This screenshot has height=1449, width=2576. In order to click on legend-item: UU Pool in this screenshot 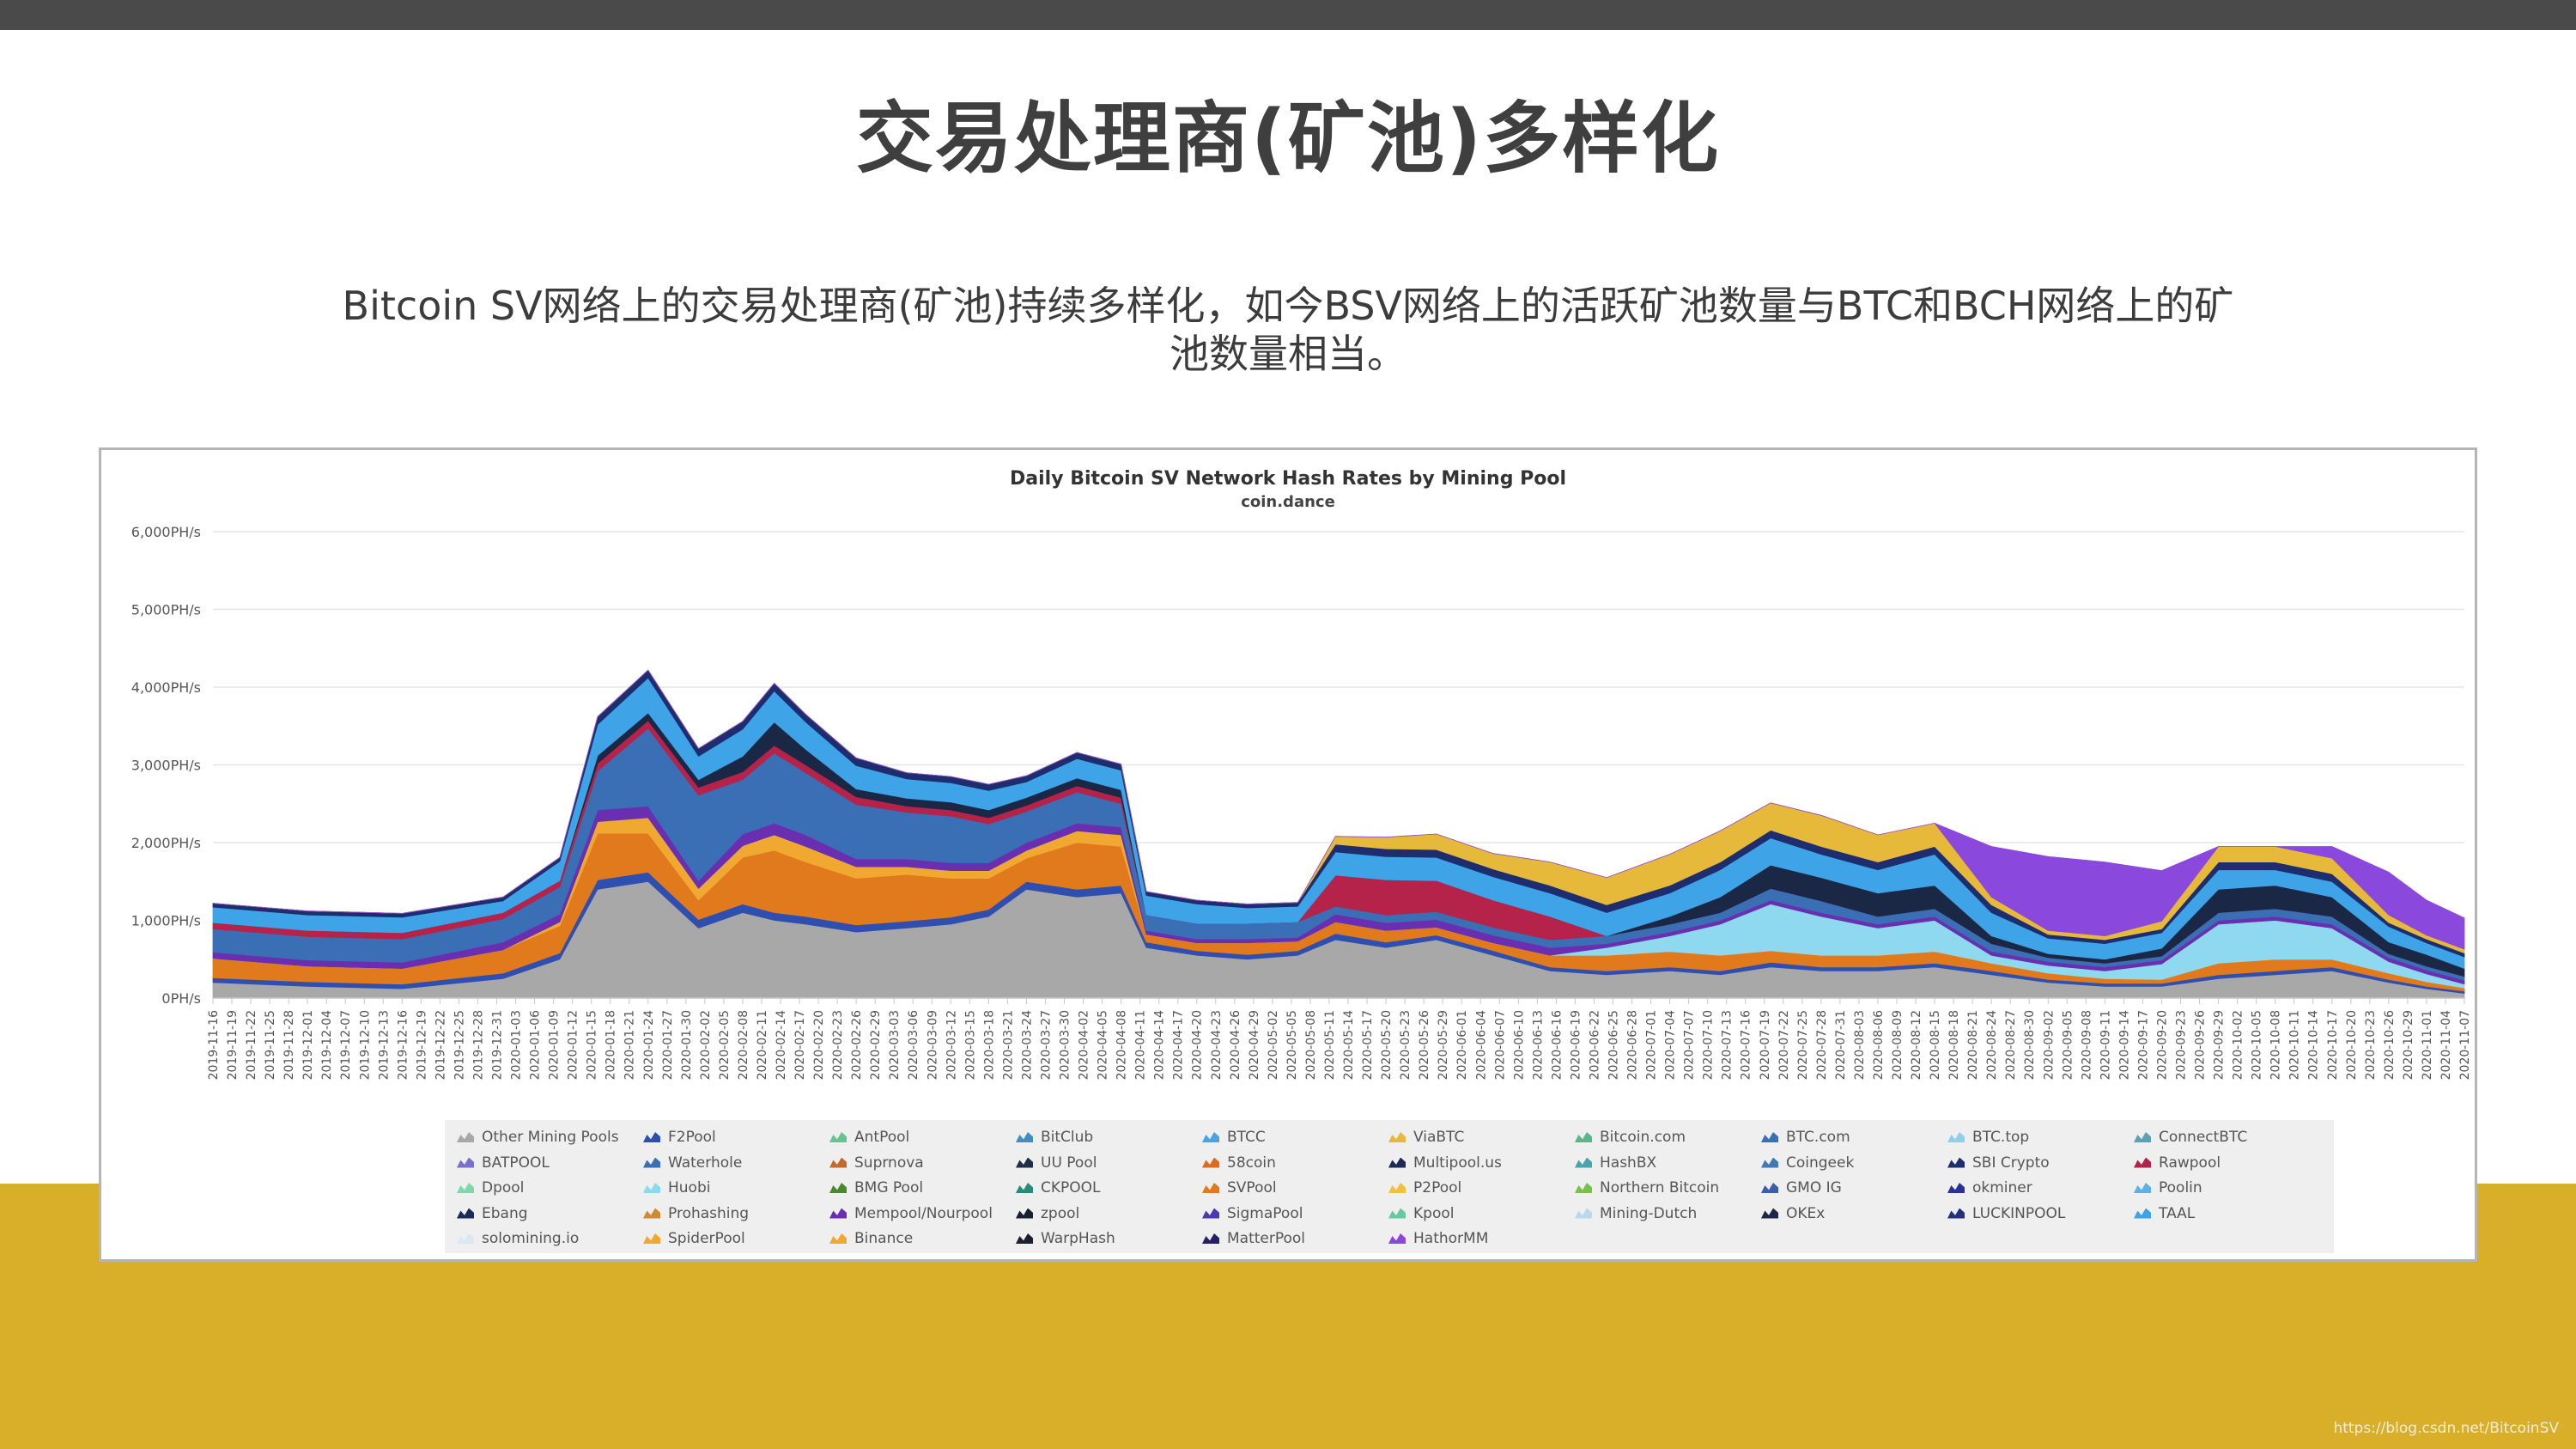, I will do `click(1056, 1163)`.